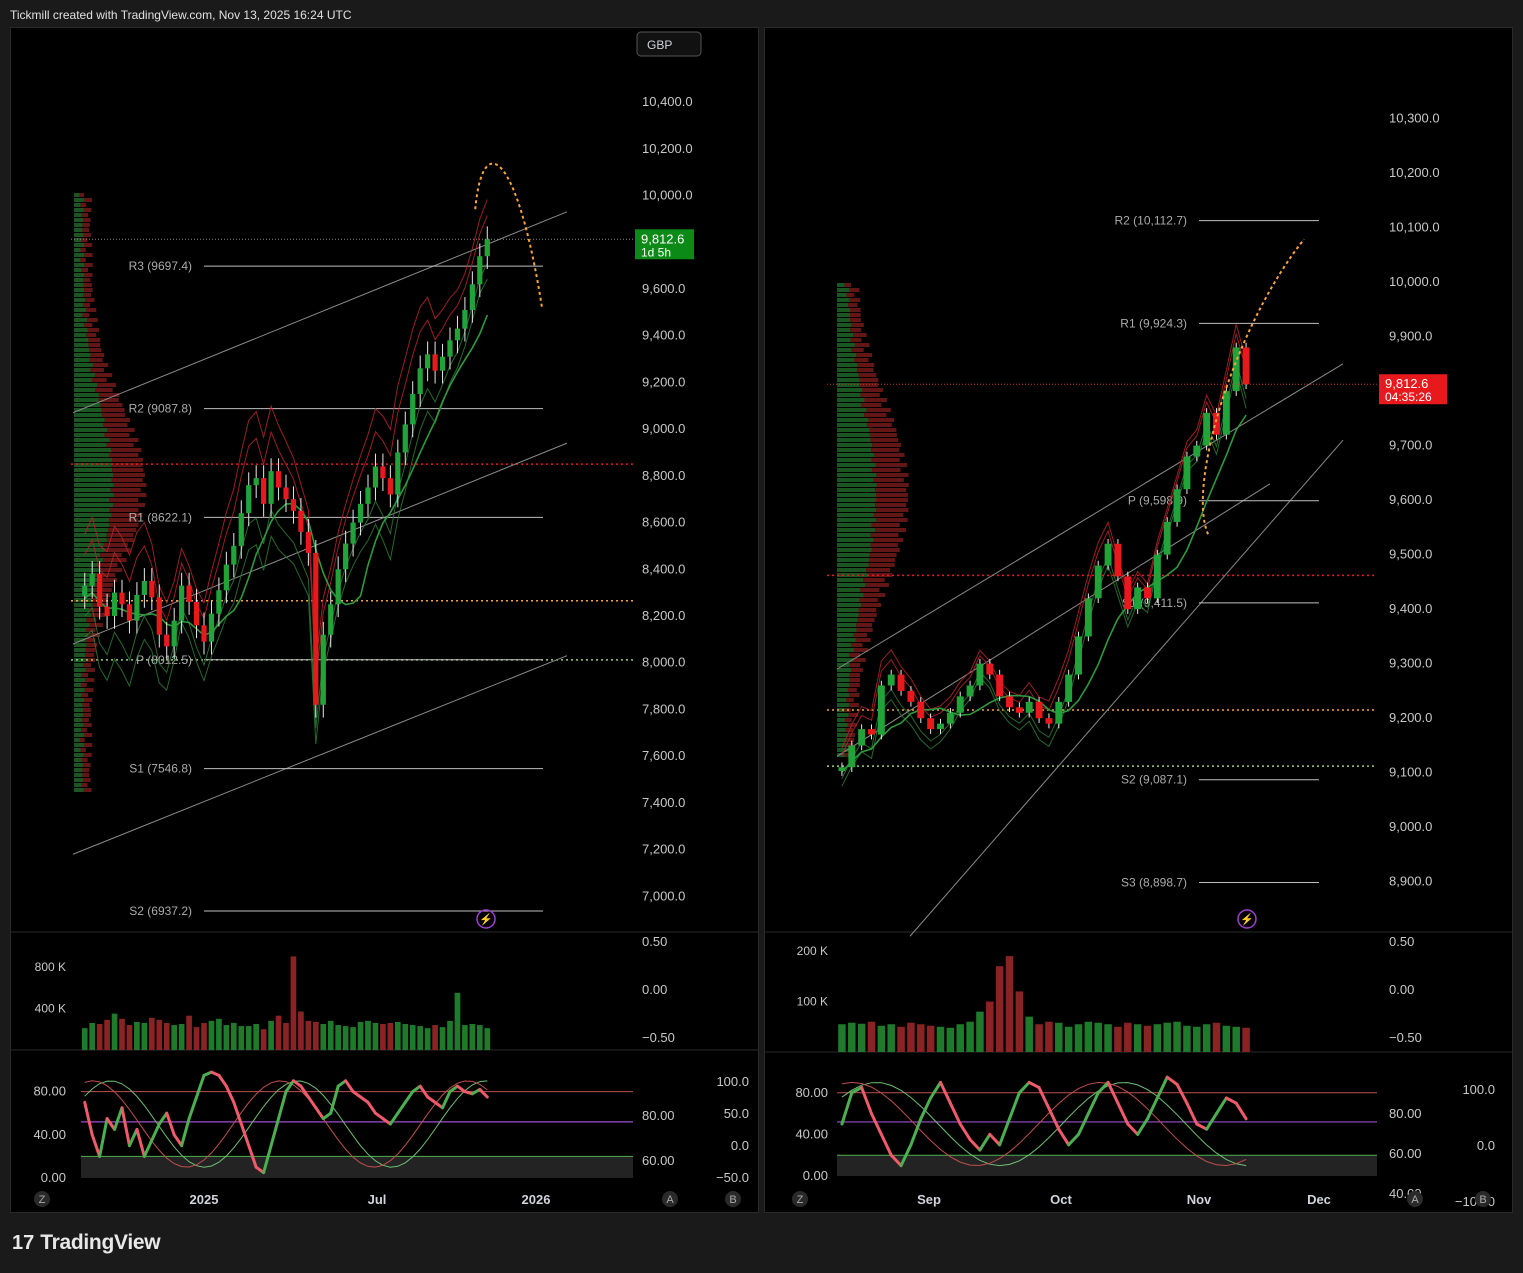 The width and height of the screenshot is (1523, 1273). I want to click on oscillator-far-right-tick: −50.0, so click(732, 1177).